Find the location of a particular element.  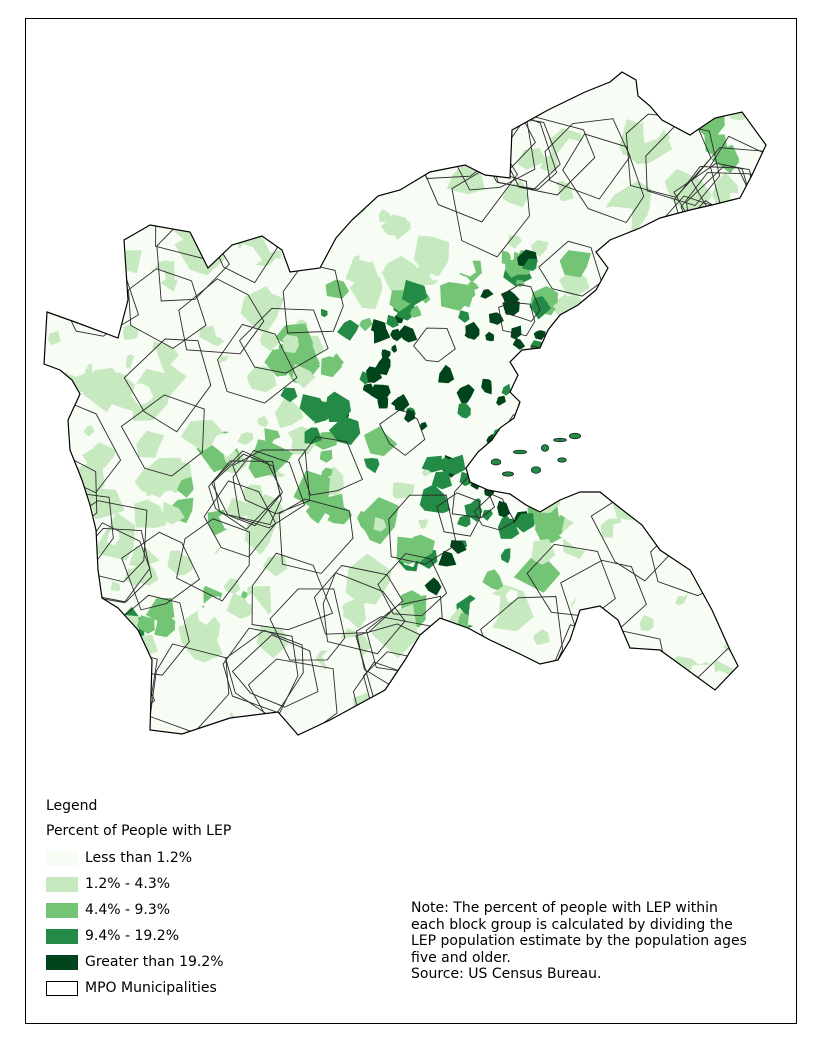

legend-title: Legend is located at coordinates (72, 806).